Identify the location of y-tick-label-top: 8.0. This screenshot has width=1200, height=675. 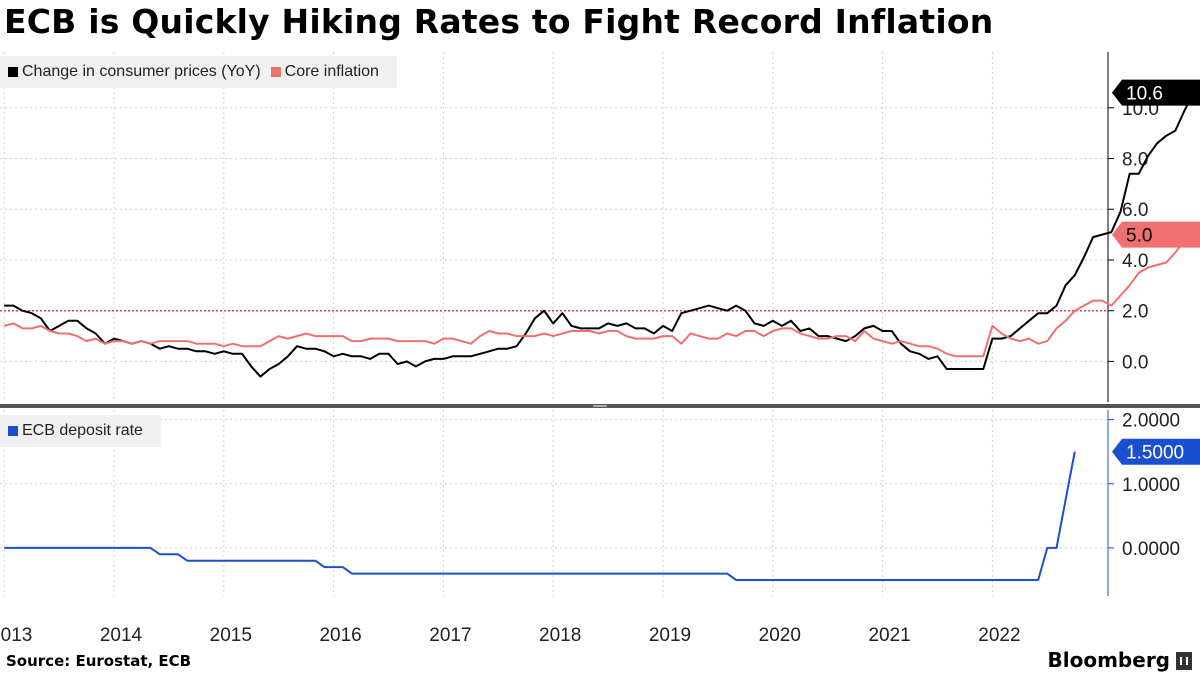
(1135, 160).